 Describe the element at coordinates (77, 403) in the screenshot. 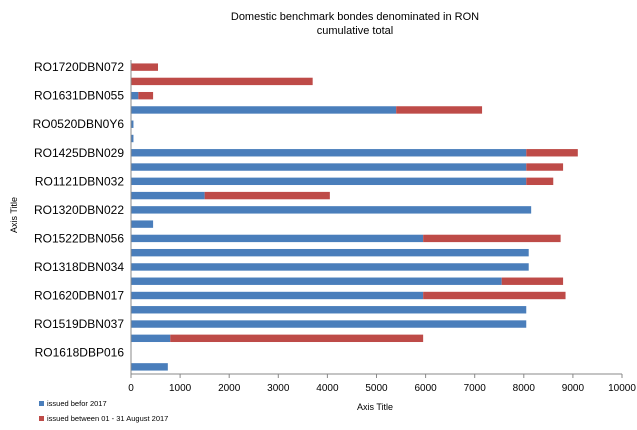

I see `legend-label-0: issued befor 2017` at that location.